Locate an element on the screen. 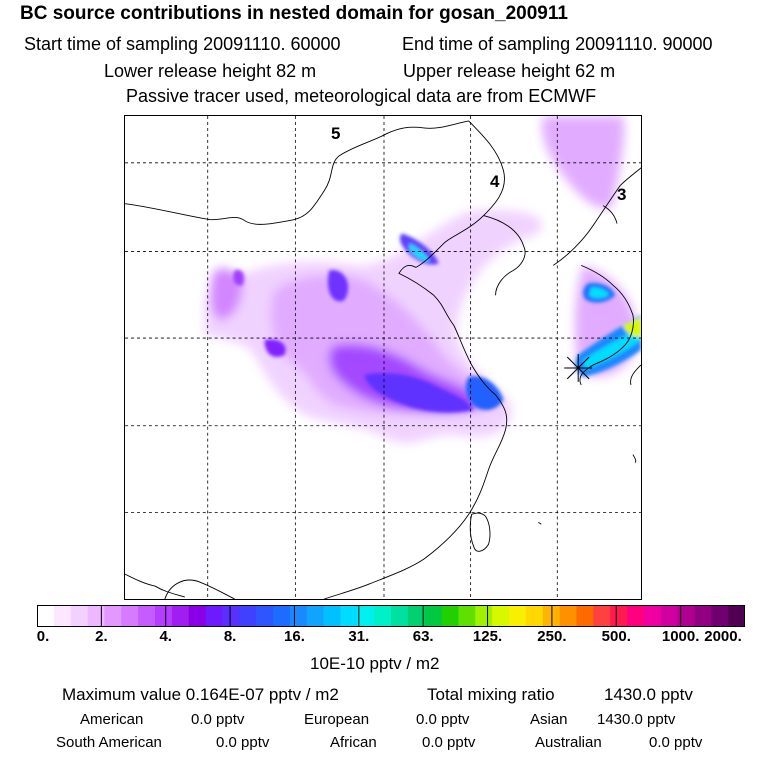 The image size is (768, 768). colorbar-tick-label: 4. is located at coordinates (165, 636).